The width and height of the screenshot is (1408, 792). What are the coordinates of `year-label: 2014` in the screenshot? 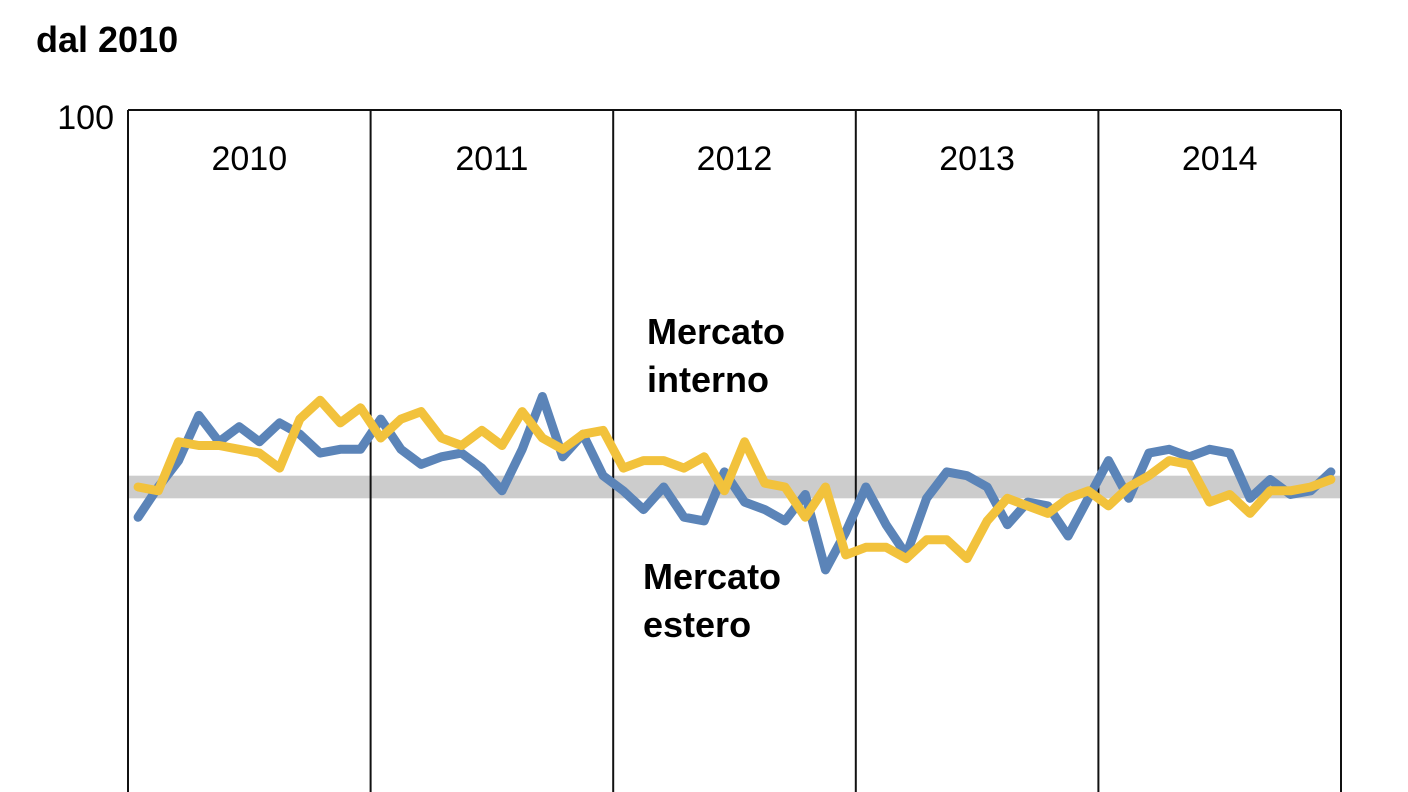 It's located at (1220, 159).